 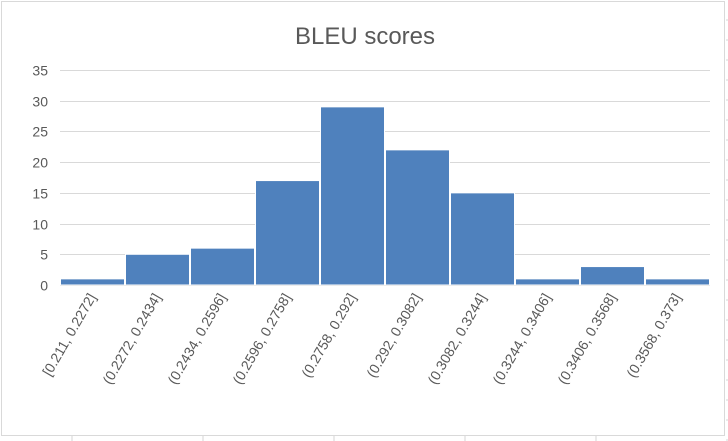 What do you see at coordinates (40, 102) in the screenshot?
I see `y-tick-label: 30` at bounding box center [40, 102].